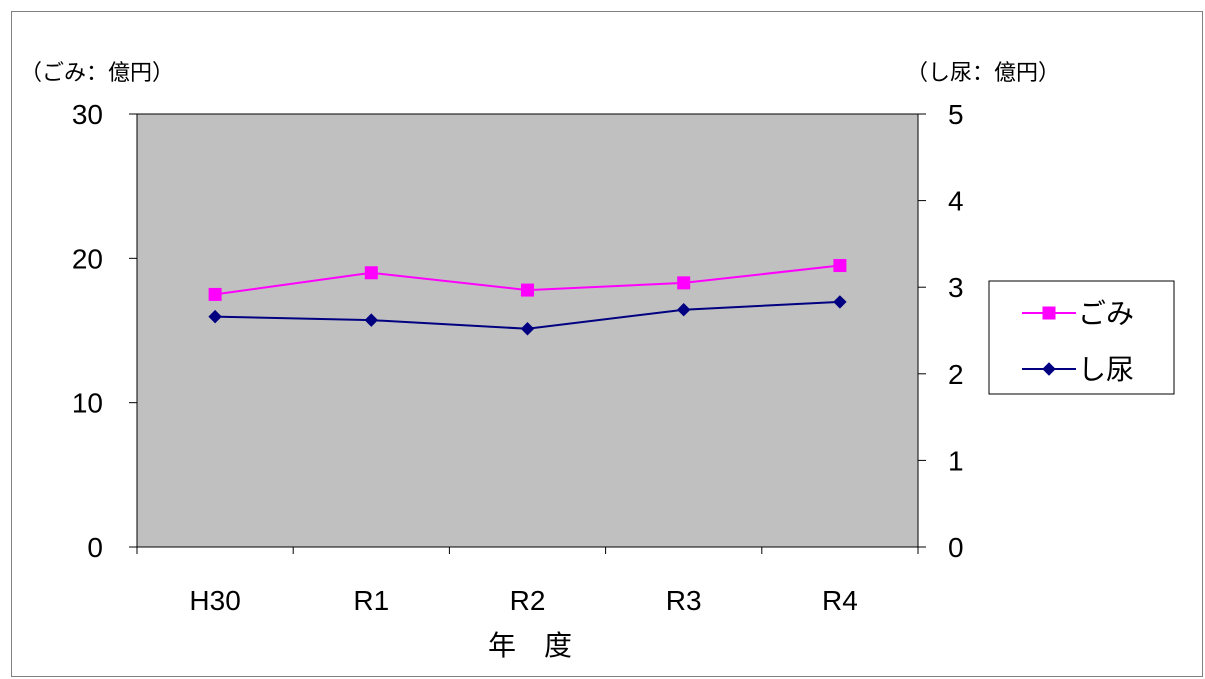 This screenshot has width=1205, height=679. Describe the element at coordinates (87, 114) in the screenshot. I see `left-y-tick-label: 30` at that location.